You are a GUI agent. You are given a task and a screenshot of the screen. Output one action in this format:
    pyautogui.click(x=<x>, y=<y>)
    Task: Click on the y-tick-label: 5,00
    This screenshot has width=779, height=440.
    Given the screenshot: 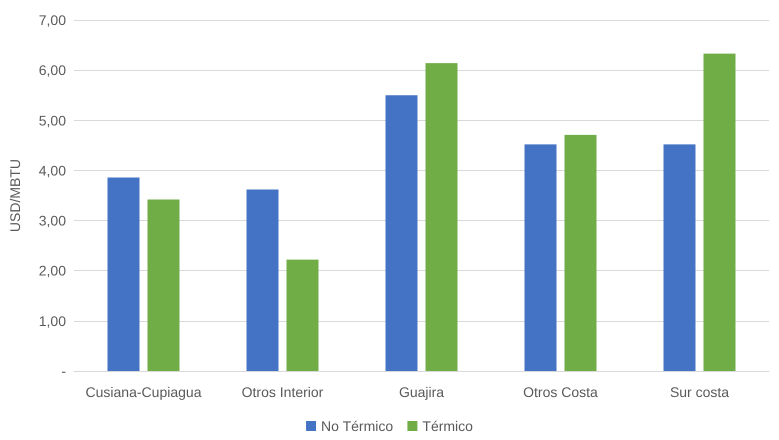 What is the action you would take?
    pyautogui.click(x=52, y=120)
    